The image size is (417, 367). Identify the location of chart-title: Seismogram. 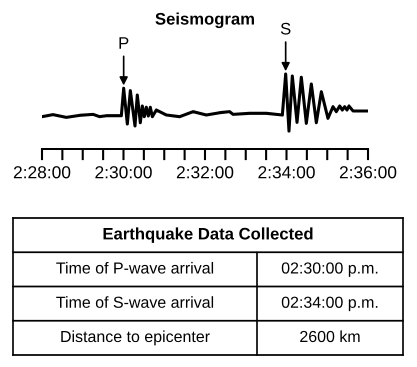
(204, 20).